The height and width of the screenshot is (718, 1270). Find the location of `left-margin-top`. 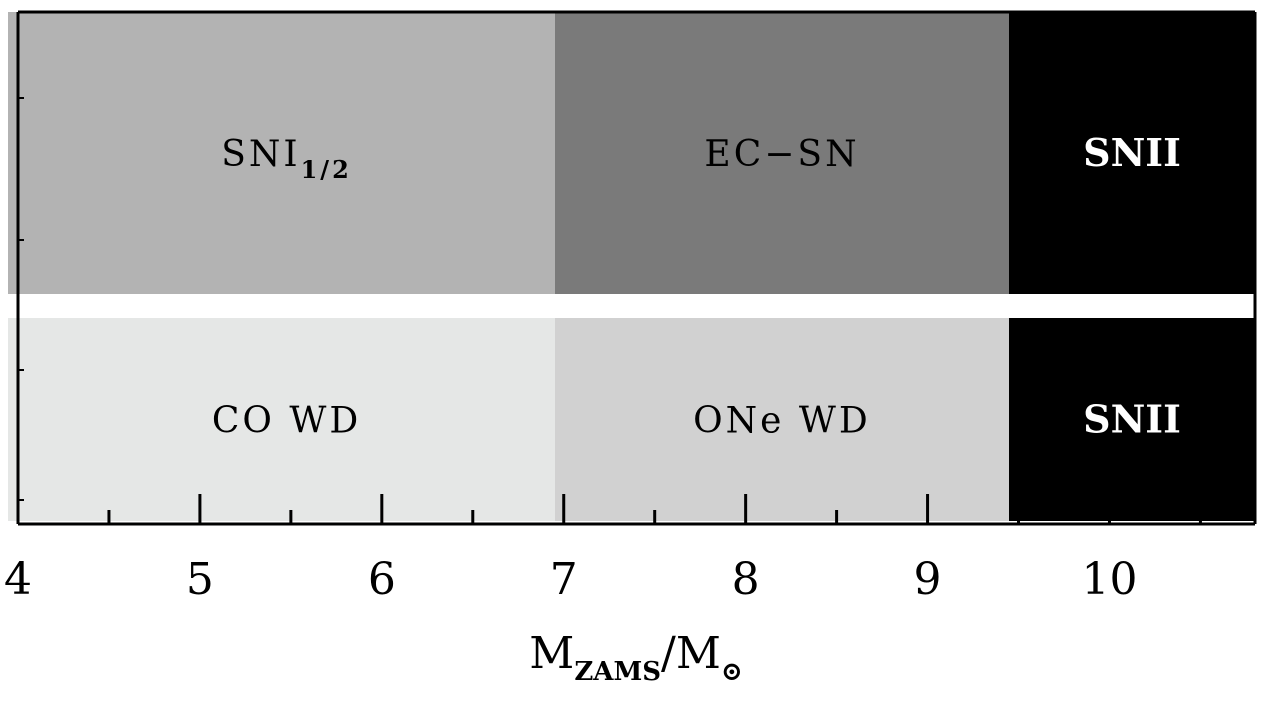

left-margin-top is located at coordinates (13, 153).